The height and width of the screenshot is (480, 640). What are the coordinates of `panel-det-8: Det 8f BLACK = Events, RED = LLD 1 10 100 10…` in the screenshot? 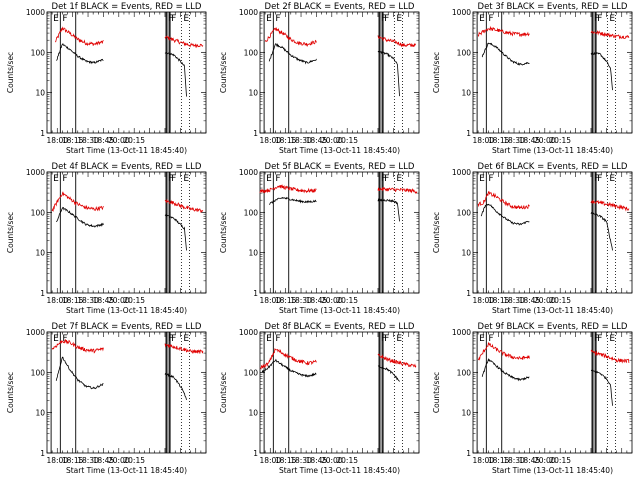 It's located at (319, 398).